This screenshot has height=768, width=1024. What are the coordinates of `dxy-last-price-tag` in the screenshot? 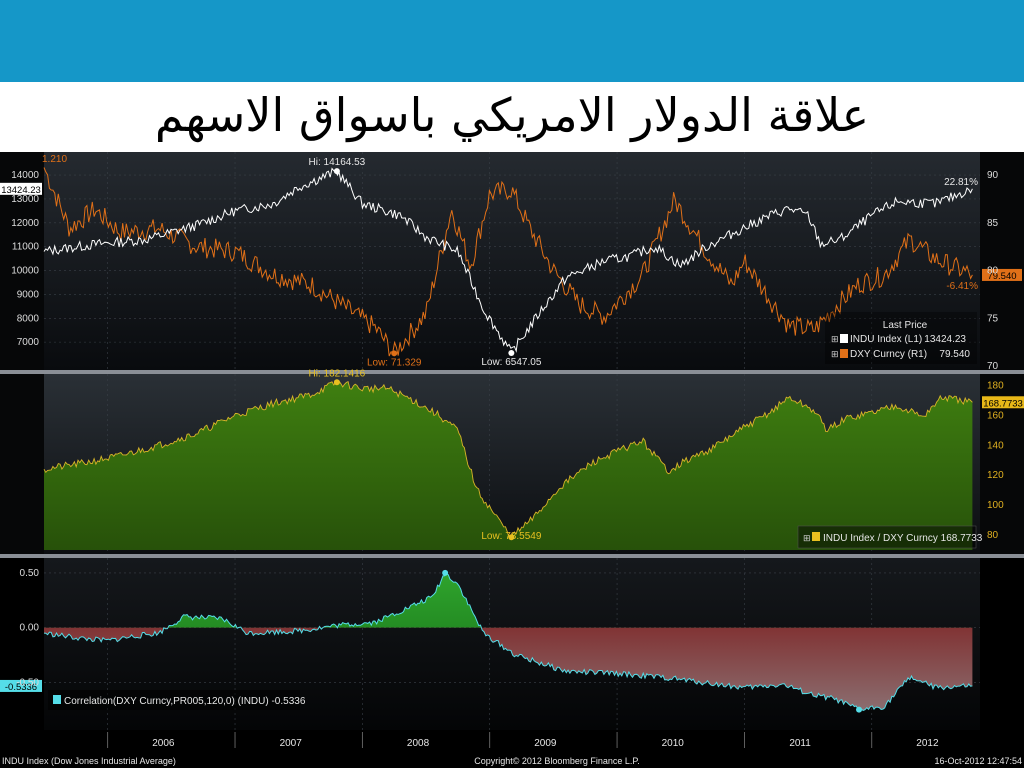 It's located at (1002, 274).